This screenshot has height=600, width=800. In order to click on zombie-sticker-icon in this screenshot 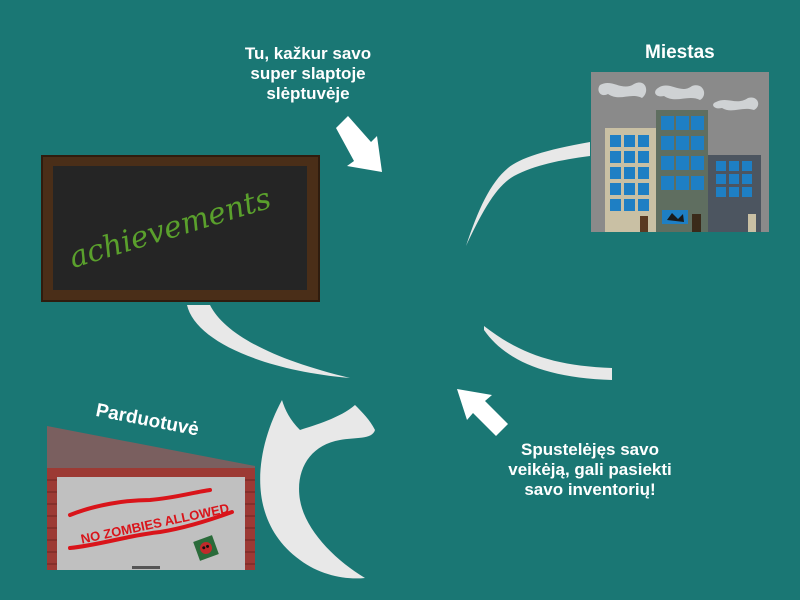, I will do `click(206, 548)`.